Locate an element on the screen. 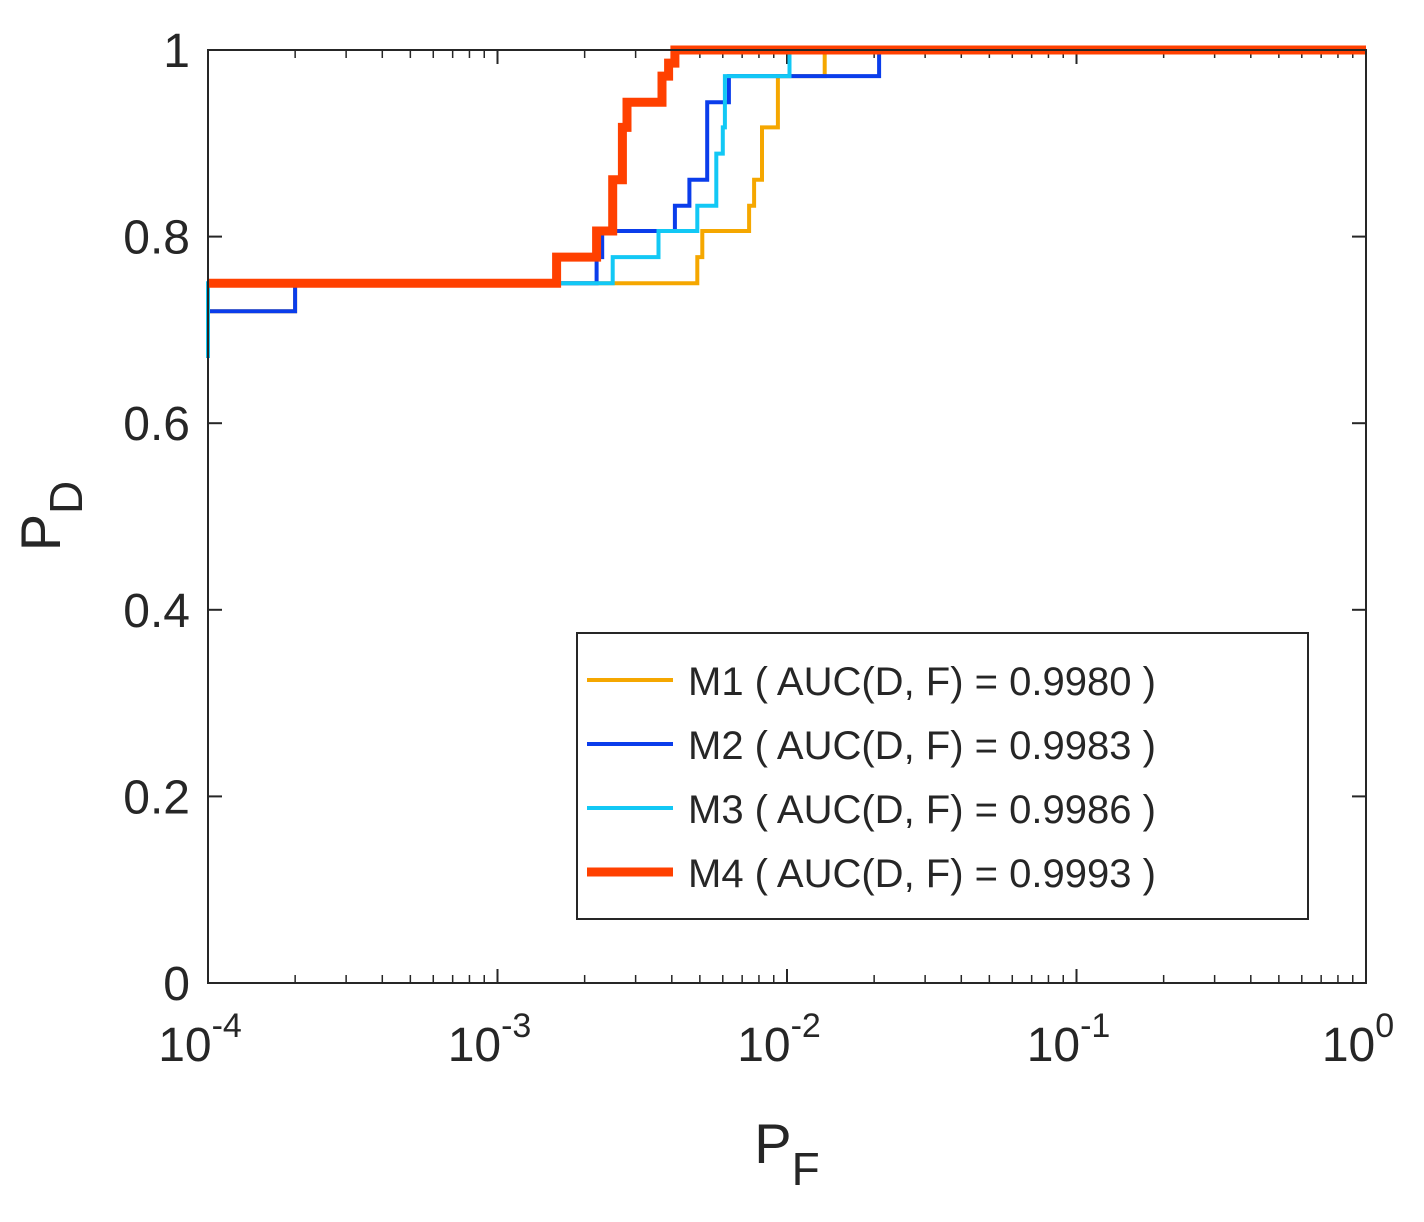 Image resolution: width=1424 pixels, height=1222 pixels. x-axis-label-subscript: F is located at coordinates (806, 1169).